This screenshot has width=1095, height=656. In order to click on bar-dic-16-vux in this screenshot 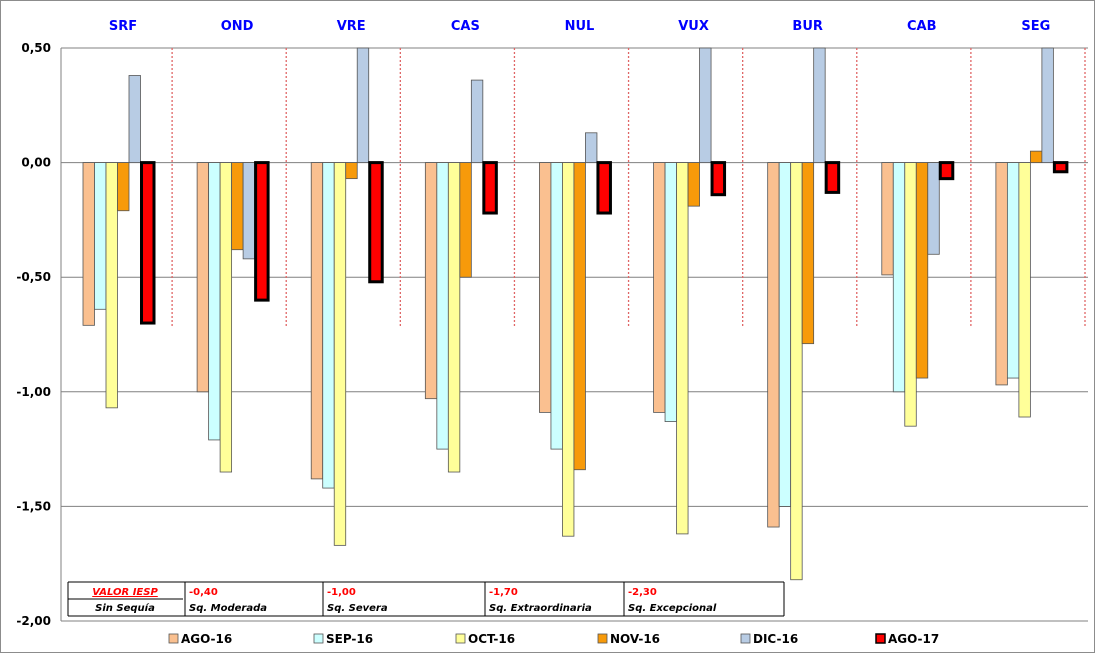, I will do `click(705, 105)`.